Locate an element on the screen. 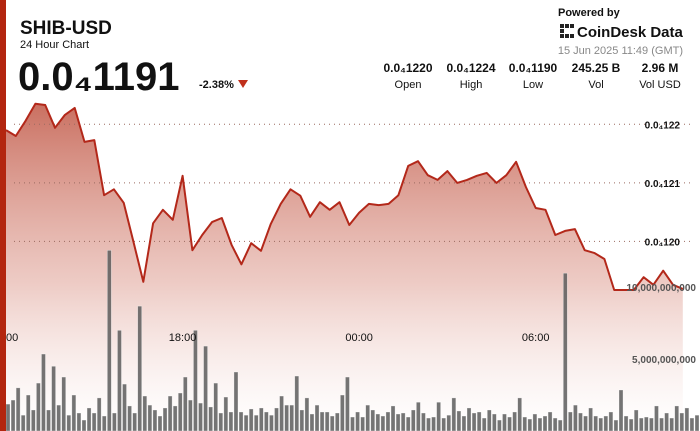 This screenshot has height=431, width=700. powered-by: Powered by is located at coordinates (589, 13).